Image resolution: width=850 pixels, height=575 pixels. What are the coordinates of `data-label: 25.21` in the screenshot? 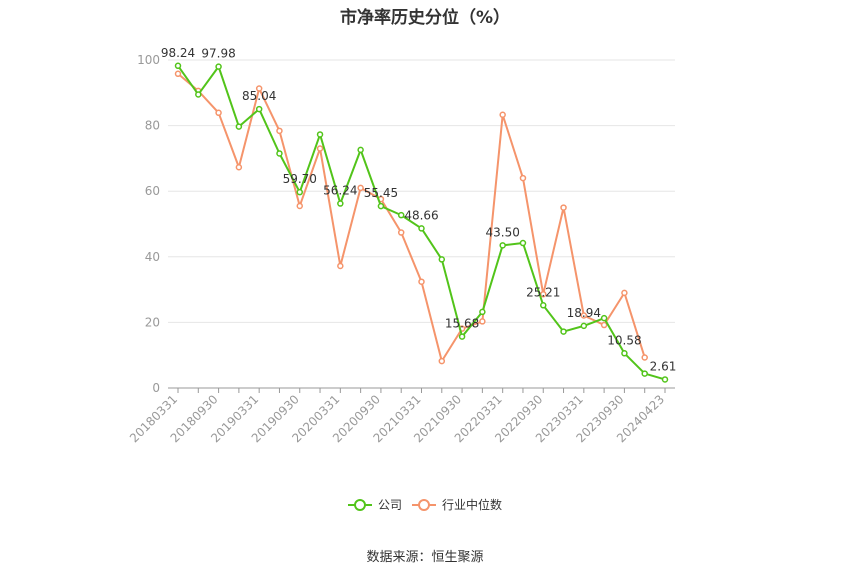 It's located at (543, 292).